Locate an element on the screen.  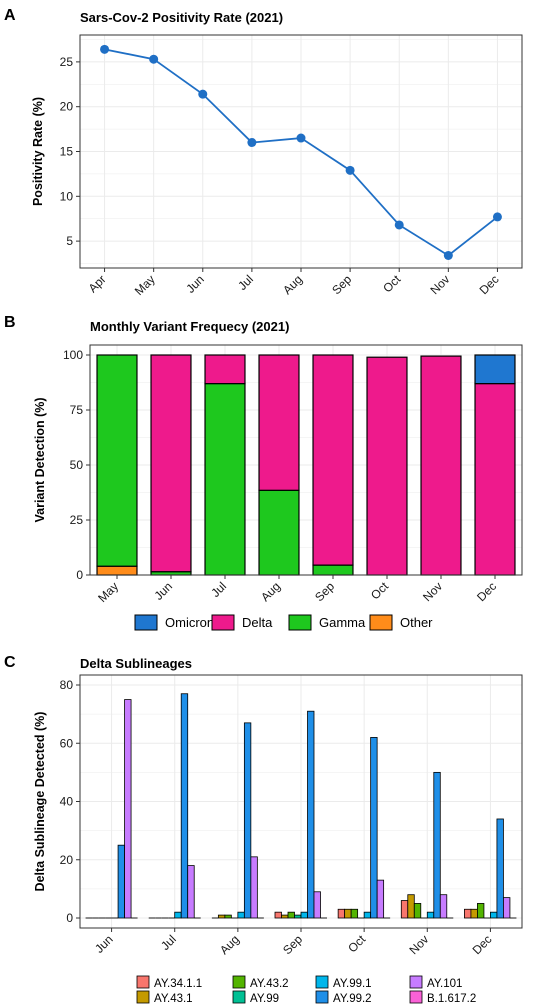
y-tick-label: 60 is located at coordinates (67, 743).